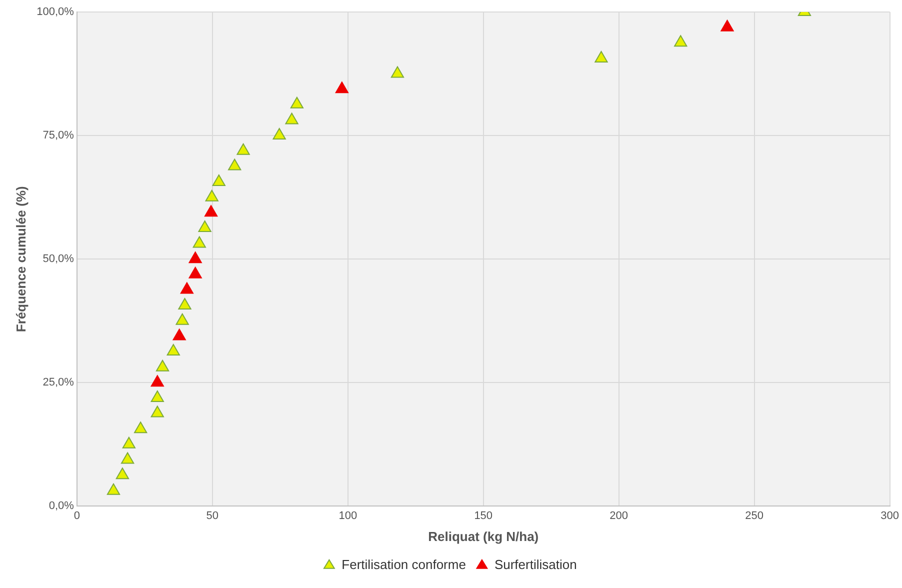 This screenshot has height=588, width=902. What do you see at coordinates (348, 516) in the screenshot?
I see `x-tick-label: 100` at bounding box center [348, 516].